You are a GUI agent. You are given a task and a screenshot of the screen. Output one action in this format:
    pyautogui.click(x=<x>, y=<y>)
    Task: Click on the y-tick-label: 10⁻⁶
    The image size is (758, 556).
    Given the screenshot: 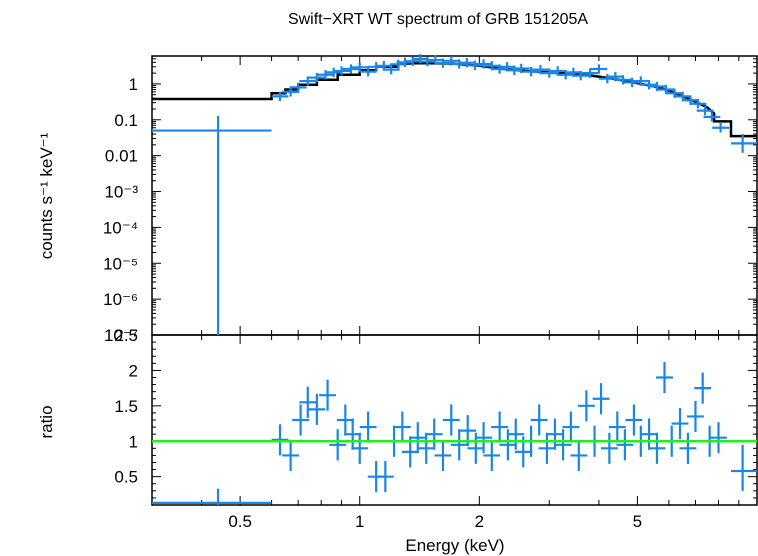 What is the action you would take?
    pyautogui.click(x=120, y=299)
    